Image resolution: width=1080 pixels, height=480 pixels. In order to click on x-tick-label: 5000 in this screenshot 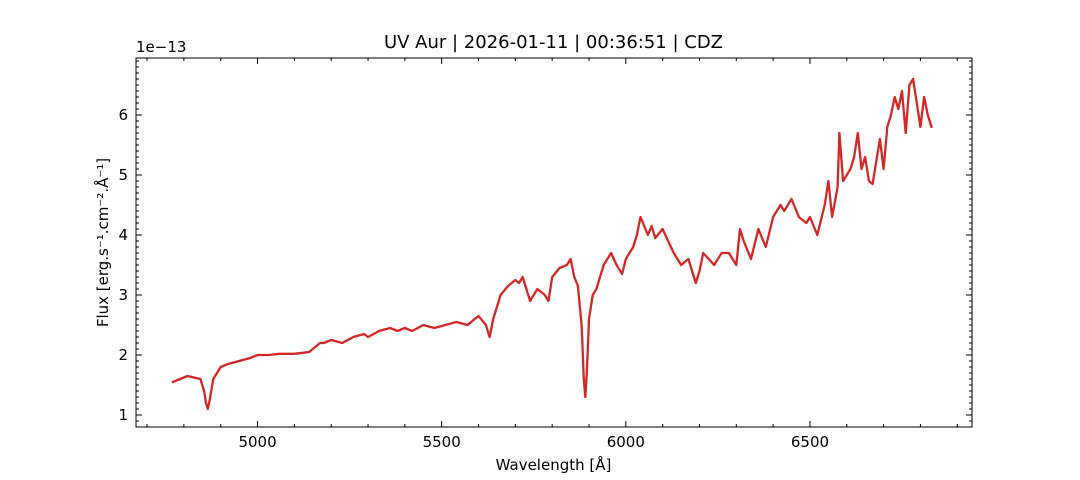, I will do `click(257, 442)`.